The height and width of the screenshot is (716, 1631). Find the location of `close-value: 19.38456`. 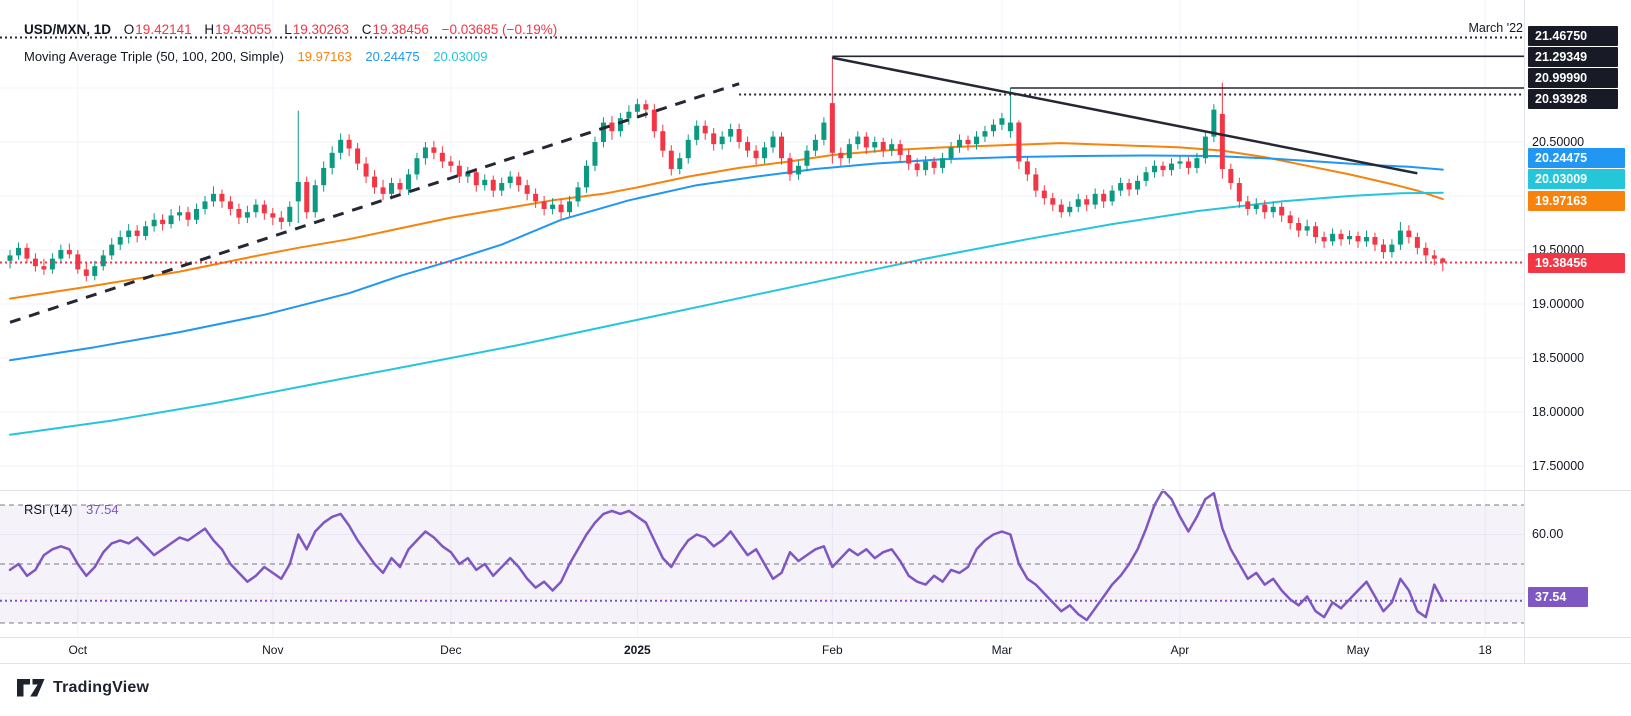

close-value: 19.38456 is located at coordinates (400, 29).